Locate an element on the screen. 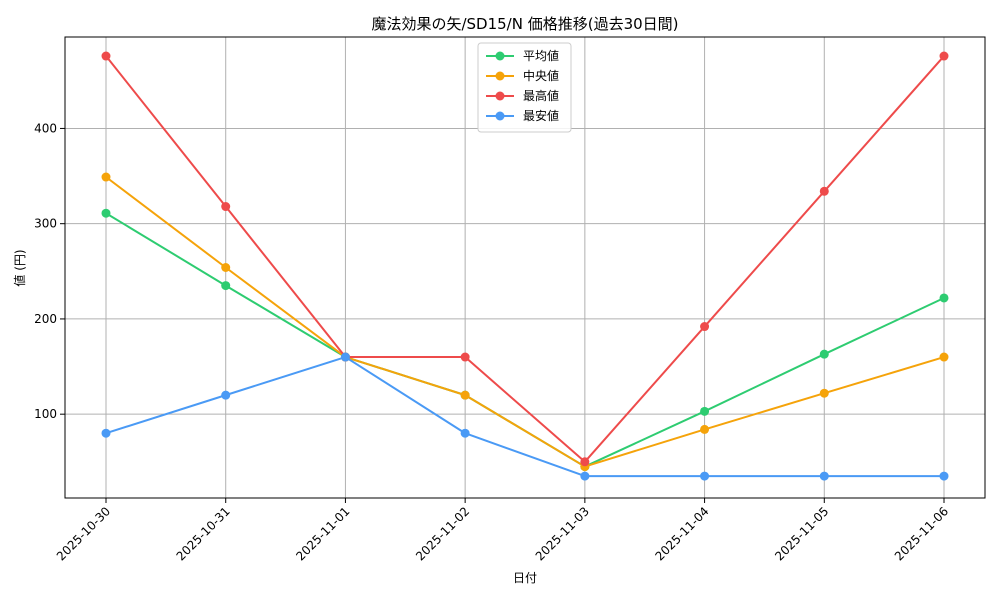 This screenshot has height=600, width=1000. y-tick-label: 400 is located at coordinates (45, 128).